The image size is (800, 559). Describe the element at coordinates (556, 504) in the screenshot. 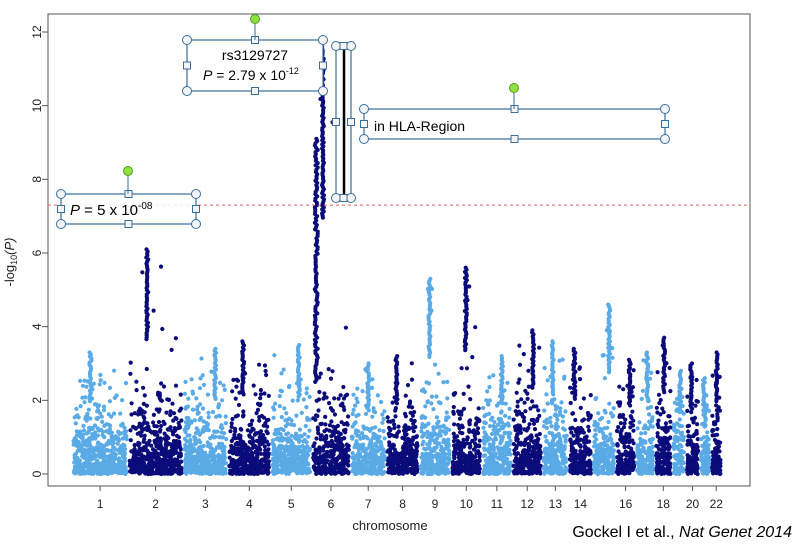

I see `x-tick-label: 13` at that location.